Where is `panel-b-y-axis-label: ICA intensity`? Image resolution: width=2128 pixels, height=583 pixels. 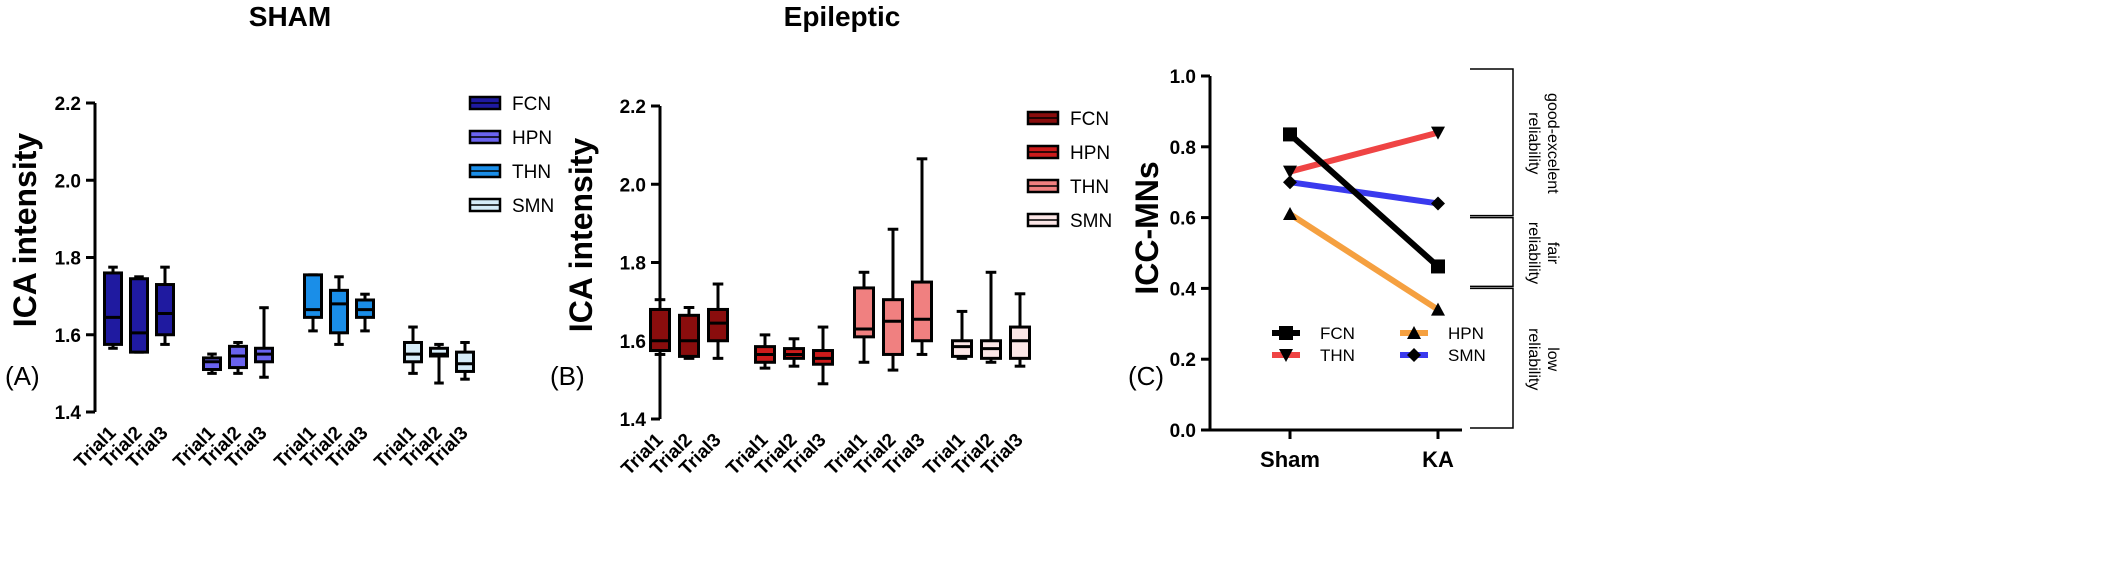
panel-b-y-axis-label: ICA intensity is located at coordinates (581, 235).